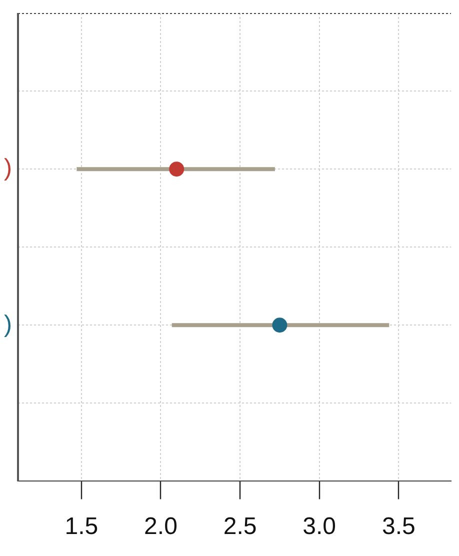  Describe the element at coordinates (319, 526) in the screenshot. I see `x-tick-label: 3.0` at that location.